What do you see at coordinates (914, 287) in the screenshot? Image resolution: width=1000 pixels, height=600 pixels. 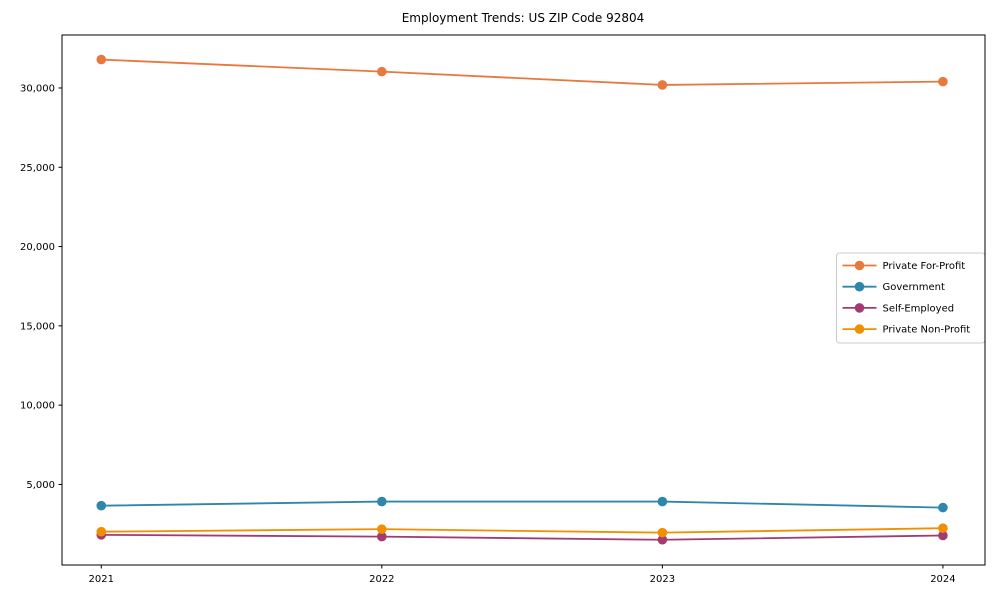 I see `legend-label-government: Government` at bounding box center [914, 287].